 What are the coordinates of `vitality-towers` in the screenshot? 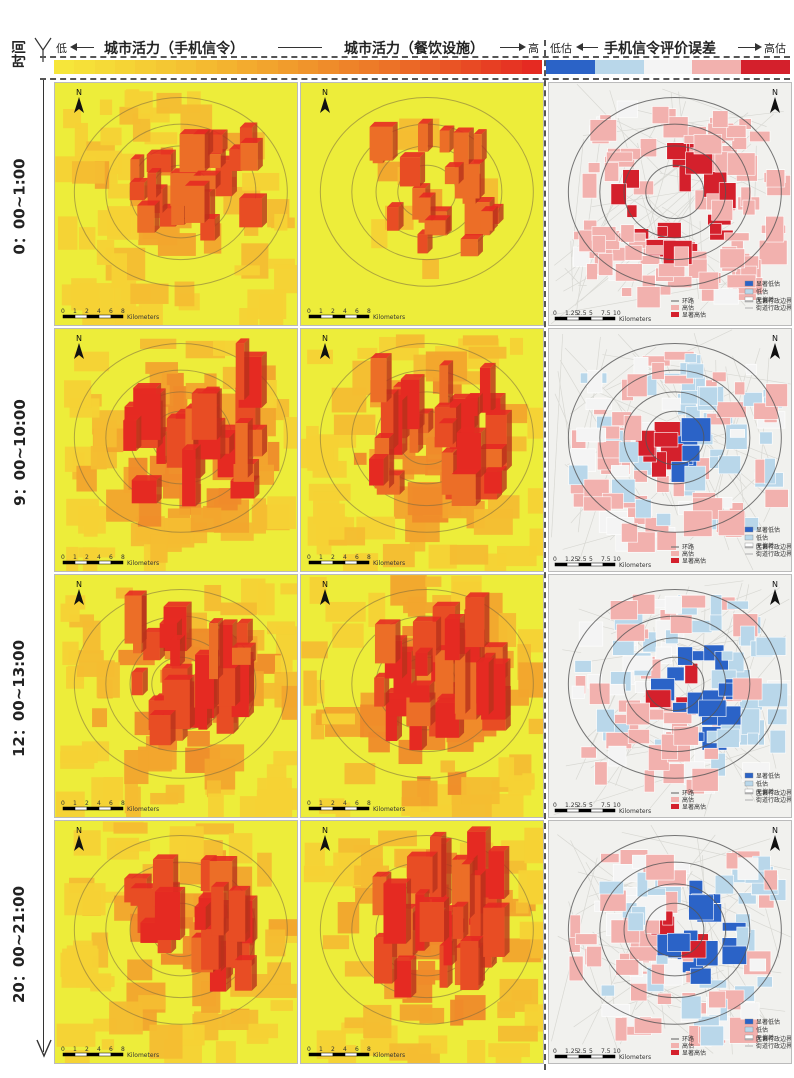 It's located at (440, 429).